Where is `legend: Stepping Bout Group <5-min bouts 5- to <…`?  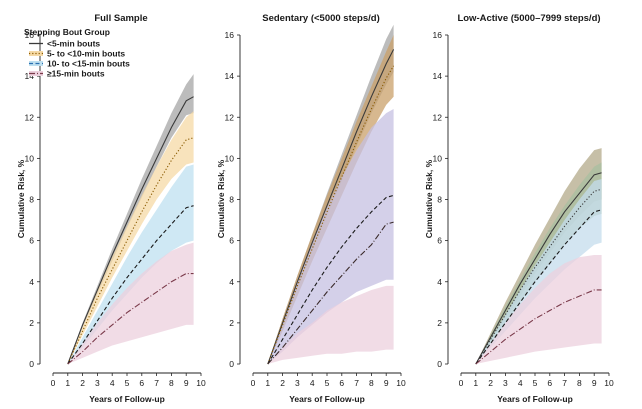 legend: Stepping Bout Group <5-min bouts 5- to <… is located at coordinates (77, 53).